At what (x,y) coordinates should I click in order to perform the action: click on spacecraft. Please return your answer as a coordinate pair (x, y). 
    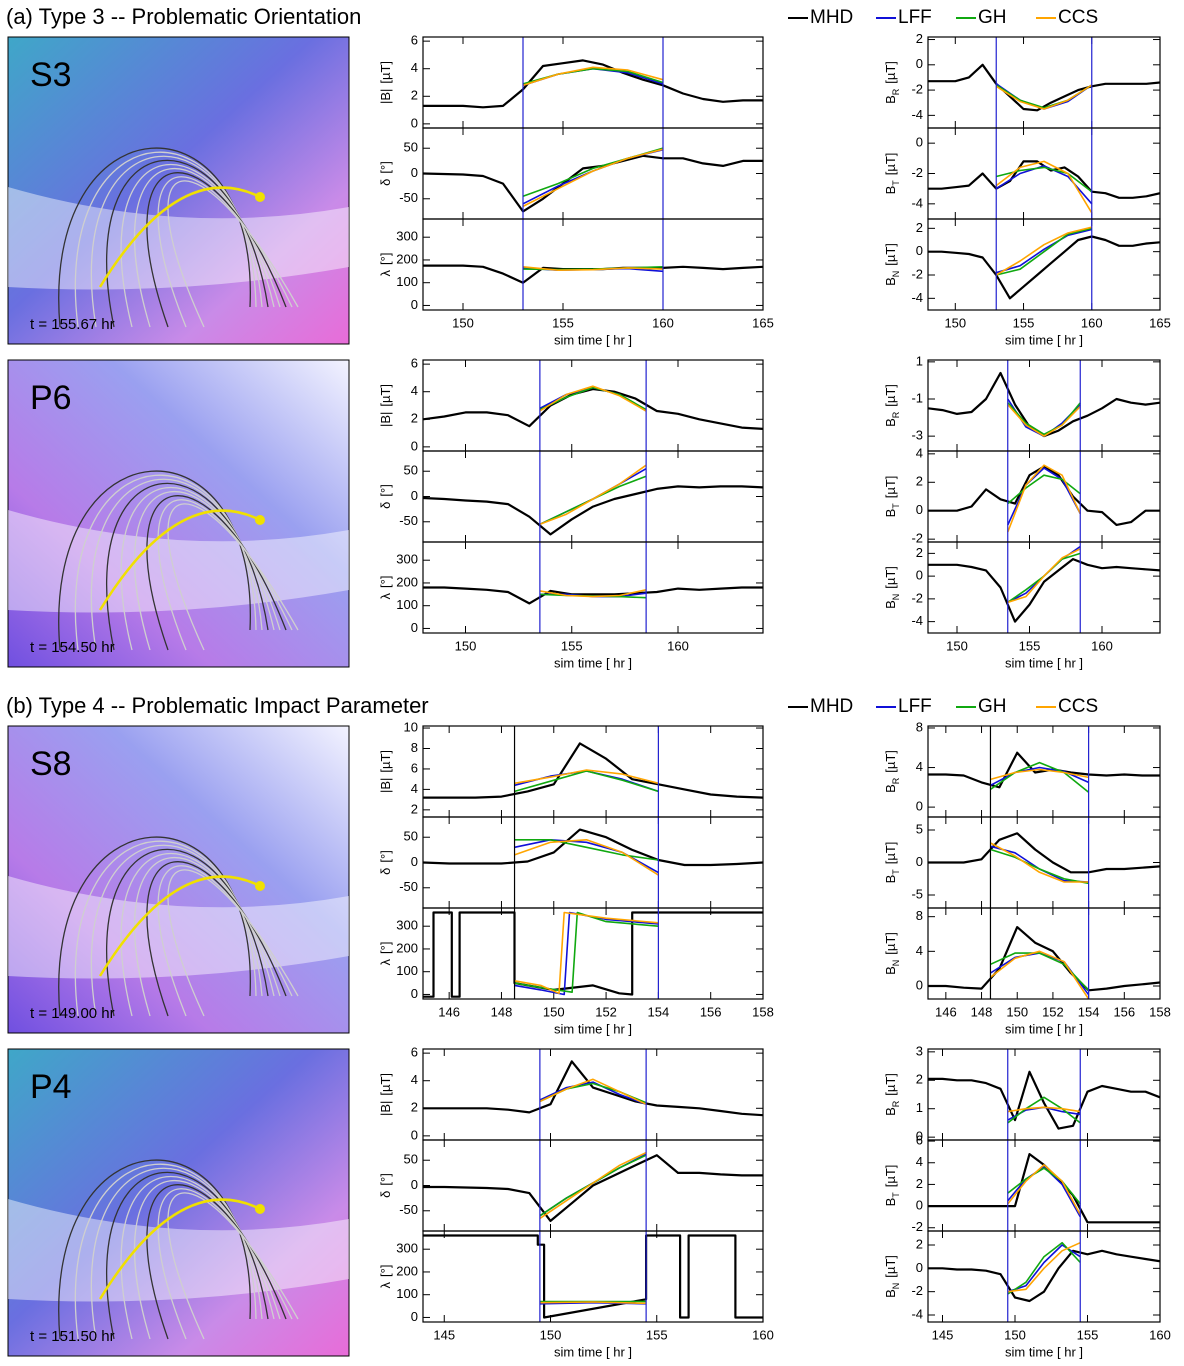
    Looking at the image, I should click on (260, 1209).